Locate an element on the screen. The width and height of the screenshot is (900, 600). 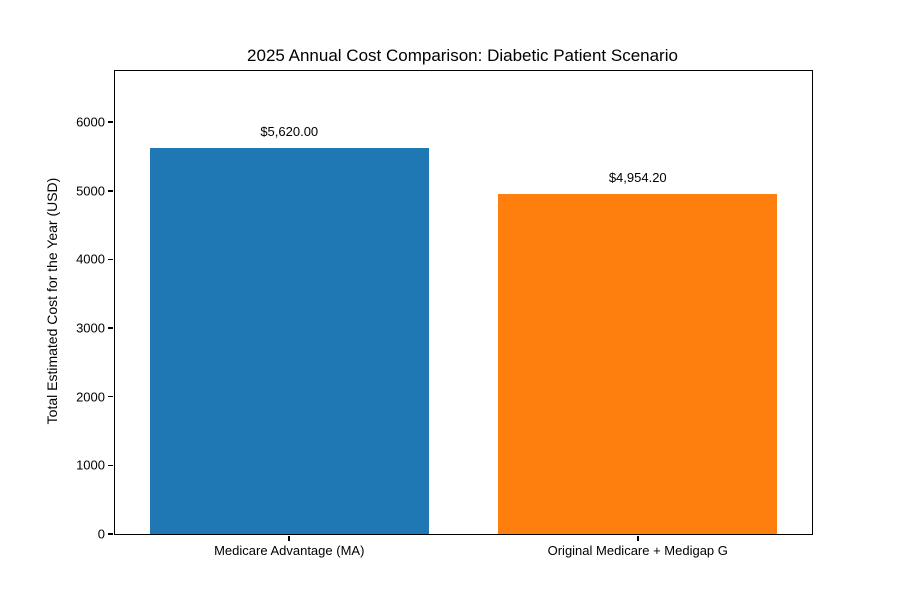
bar-value-label: $4,954.20 is located at coordinates (637, 177).